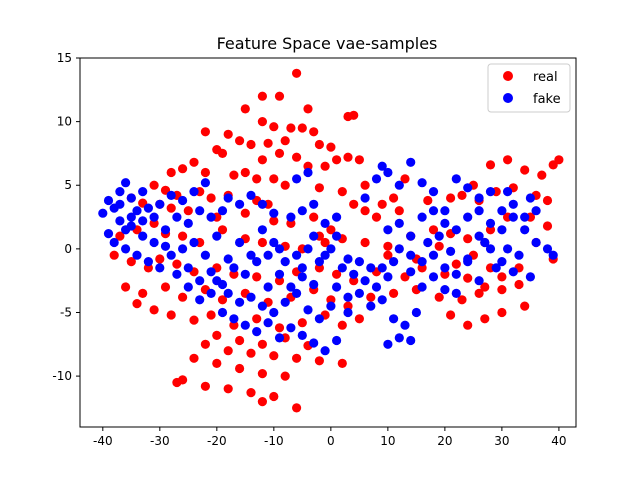 The image size is (640, 484). Describe the element at coordinates (66, 217) in the screenshot. I see `y-axis: -10 -5 0 5 10 15` at that location.